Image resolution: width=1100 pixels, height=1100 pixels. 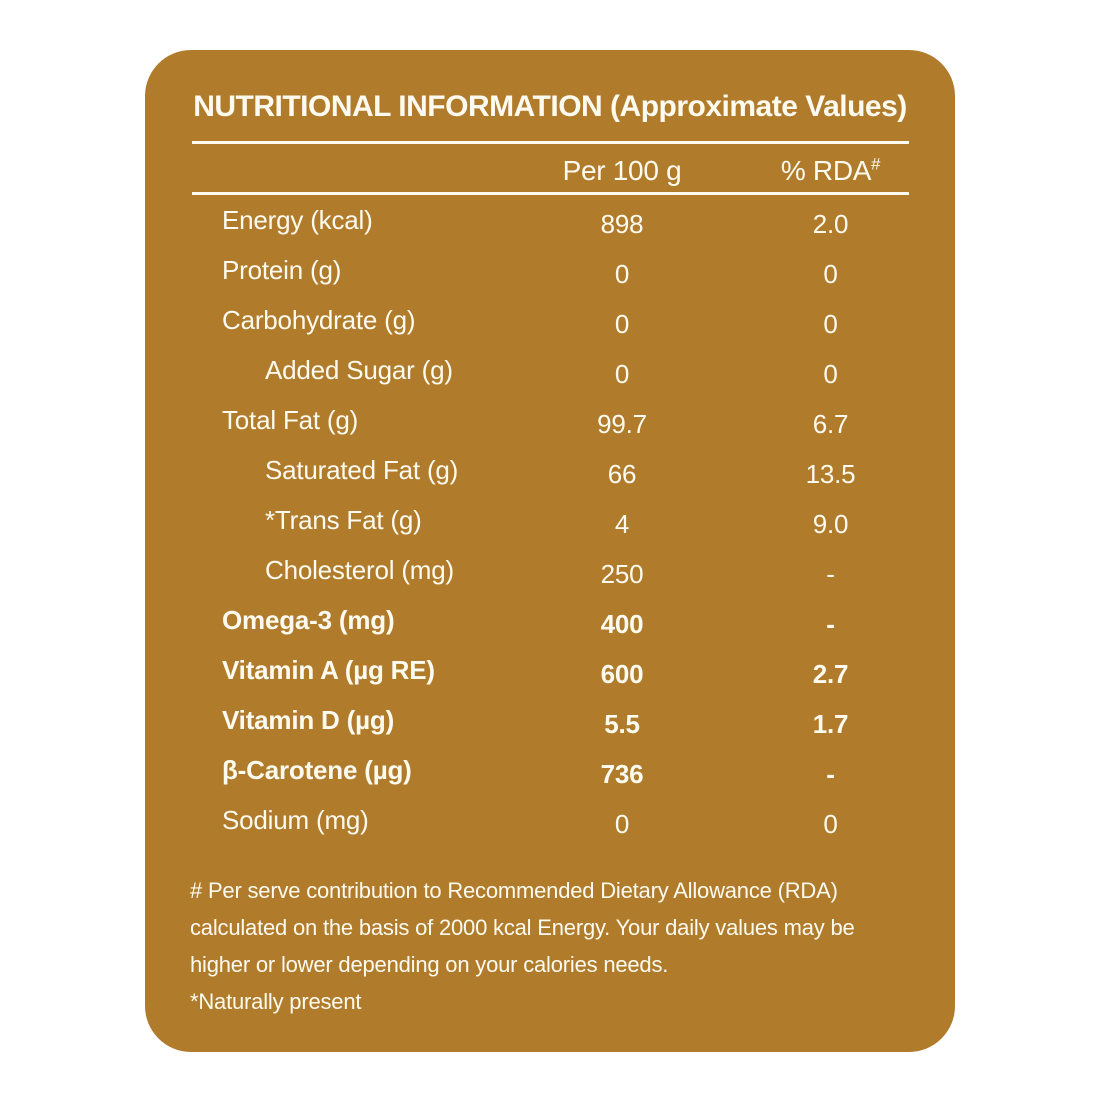 I want to click on table-row: Carbohydrate (g) 0 0, so click(x=550, y=320).